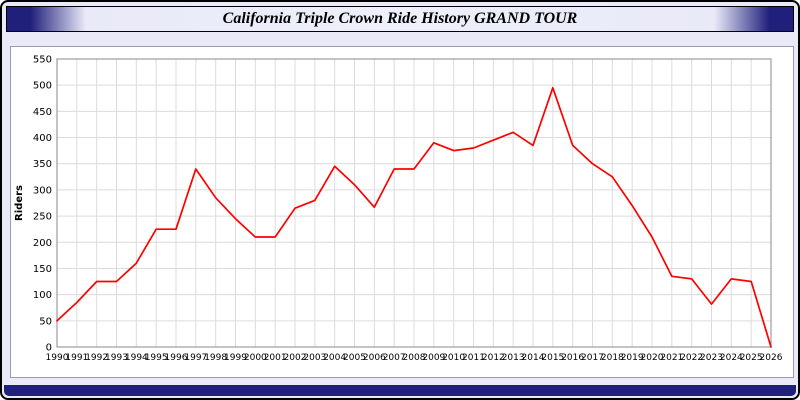  I want to click on x-tick-label: 2006, so click(374, 358).